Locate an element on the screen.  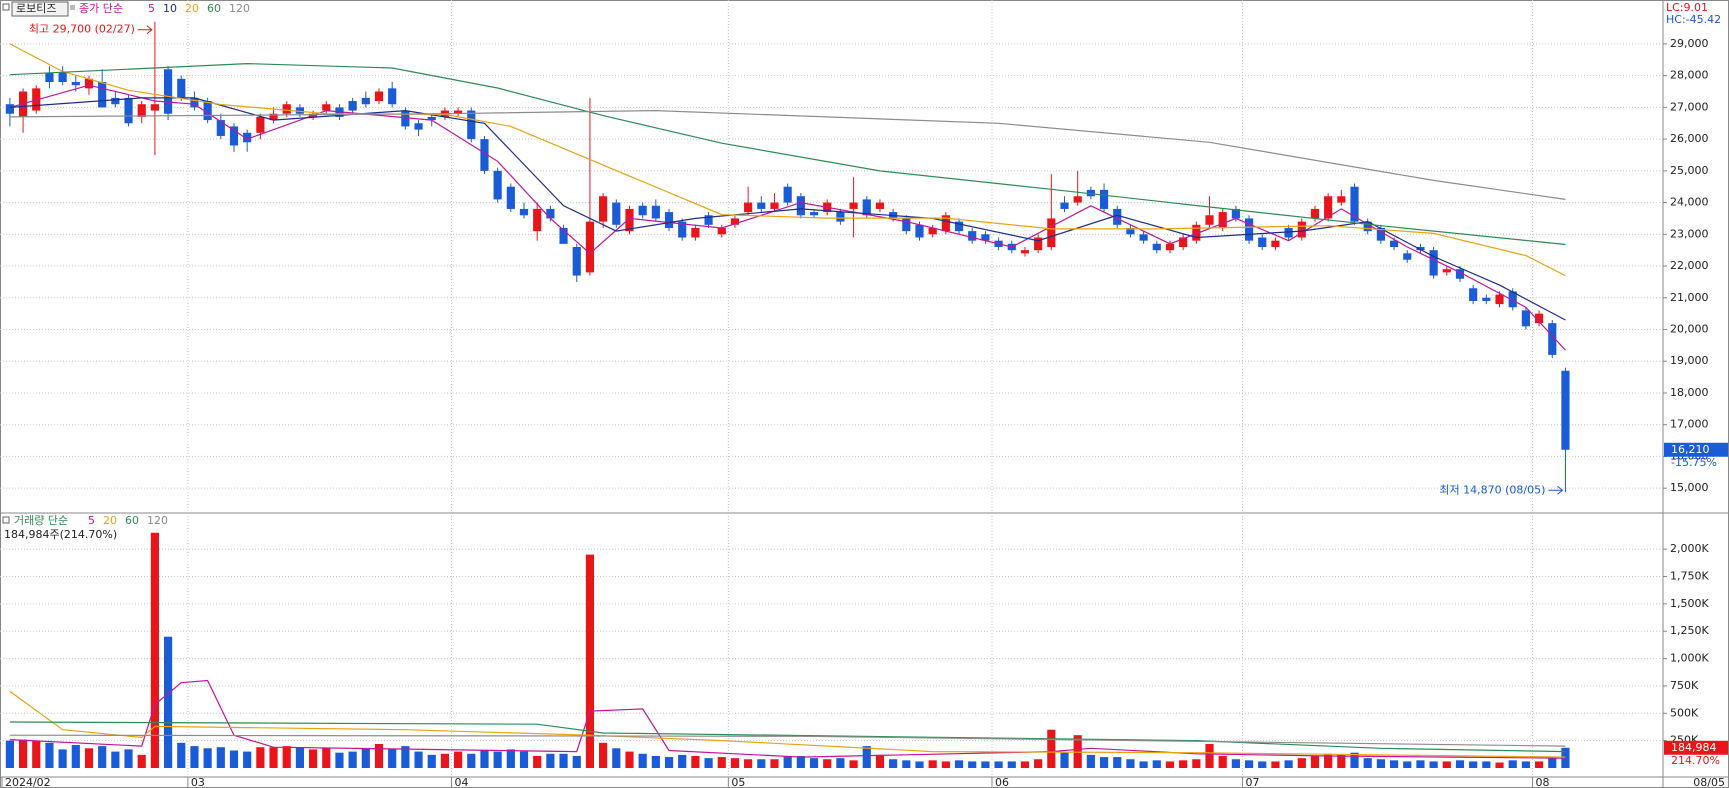
x-tick-label: 08 is located at coordinates (1542, 782).